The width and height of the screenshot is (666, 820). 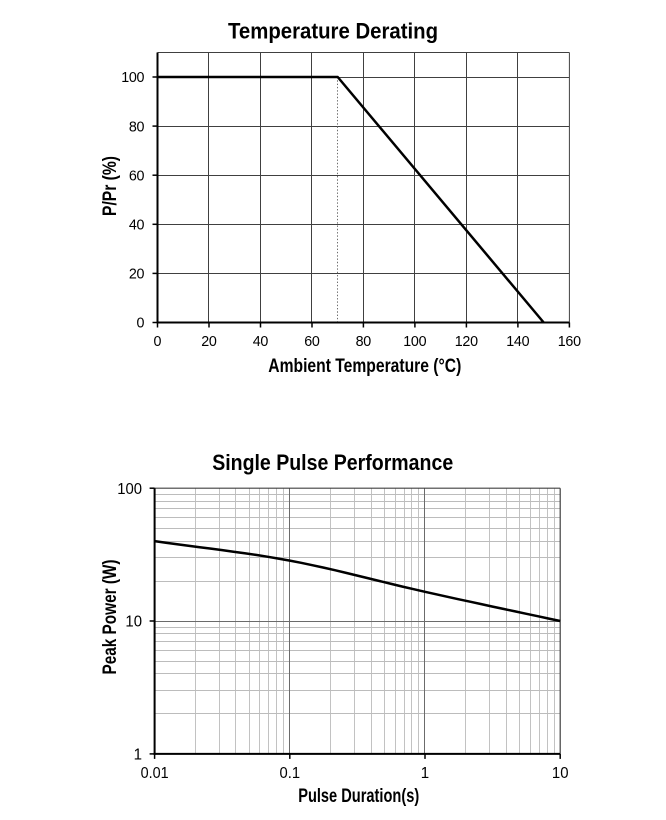 I want to click on svg-text: 140, so click(x=517, y=342).